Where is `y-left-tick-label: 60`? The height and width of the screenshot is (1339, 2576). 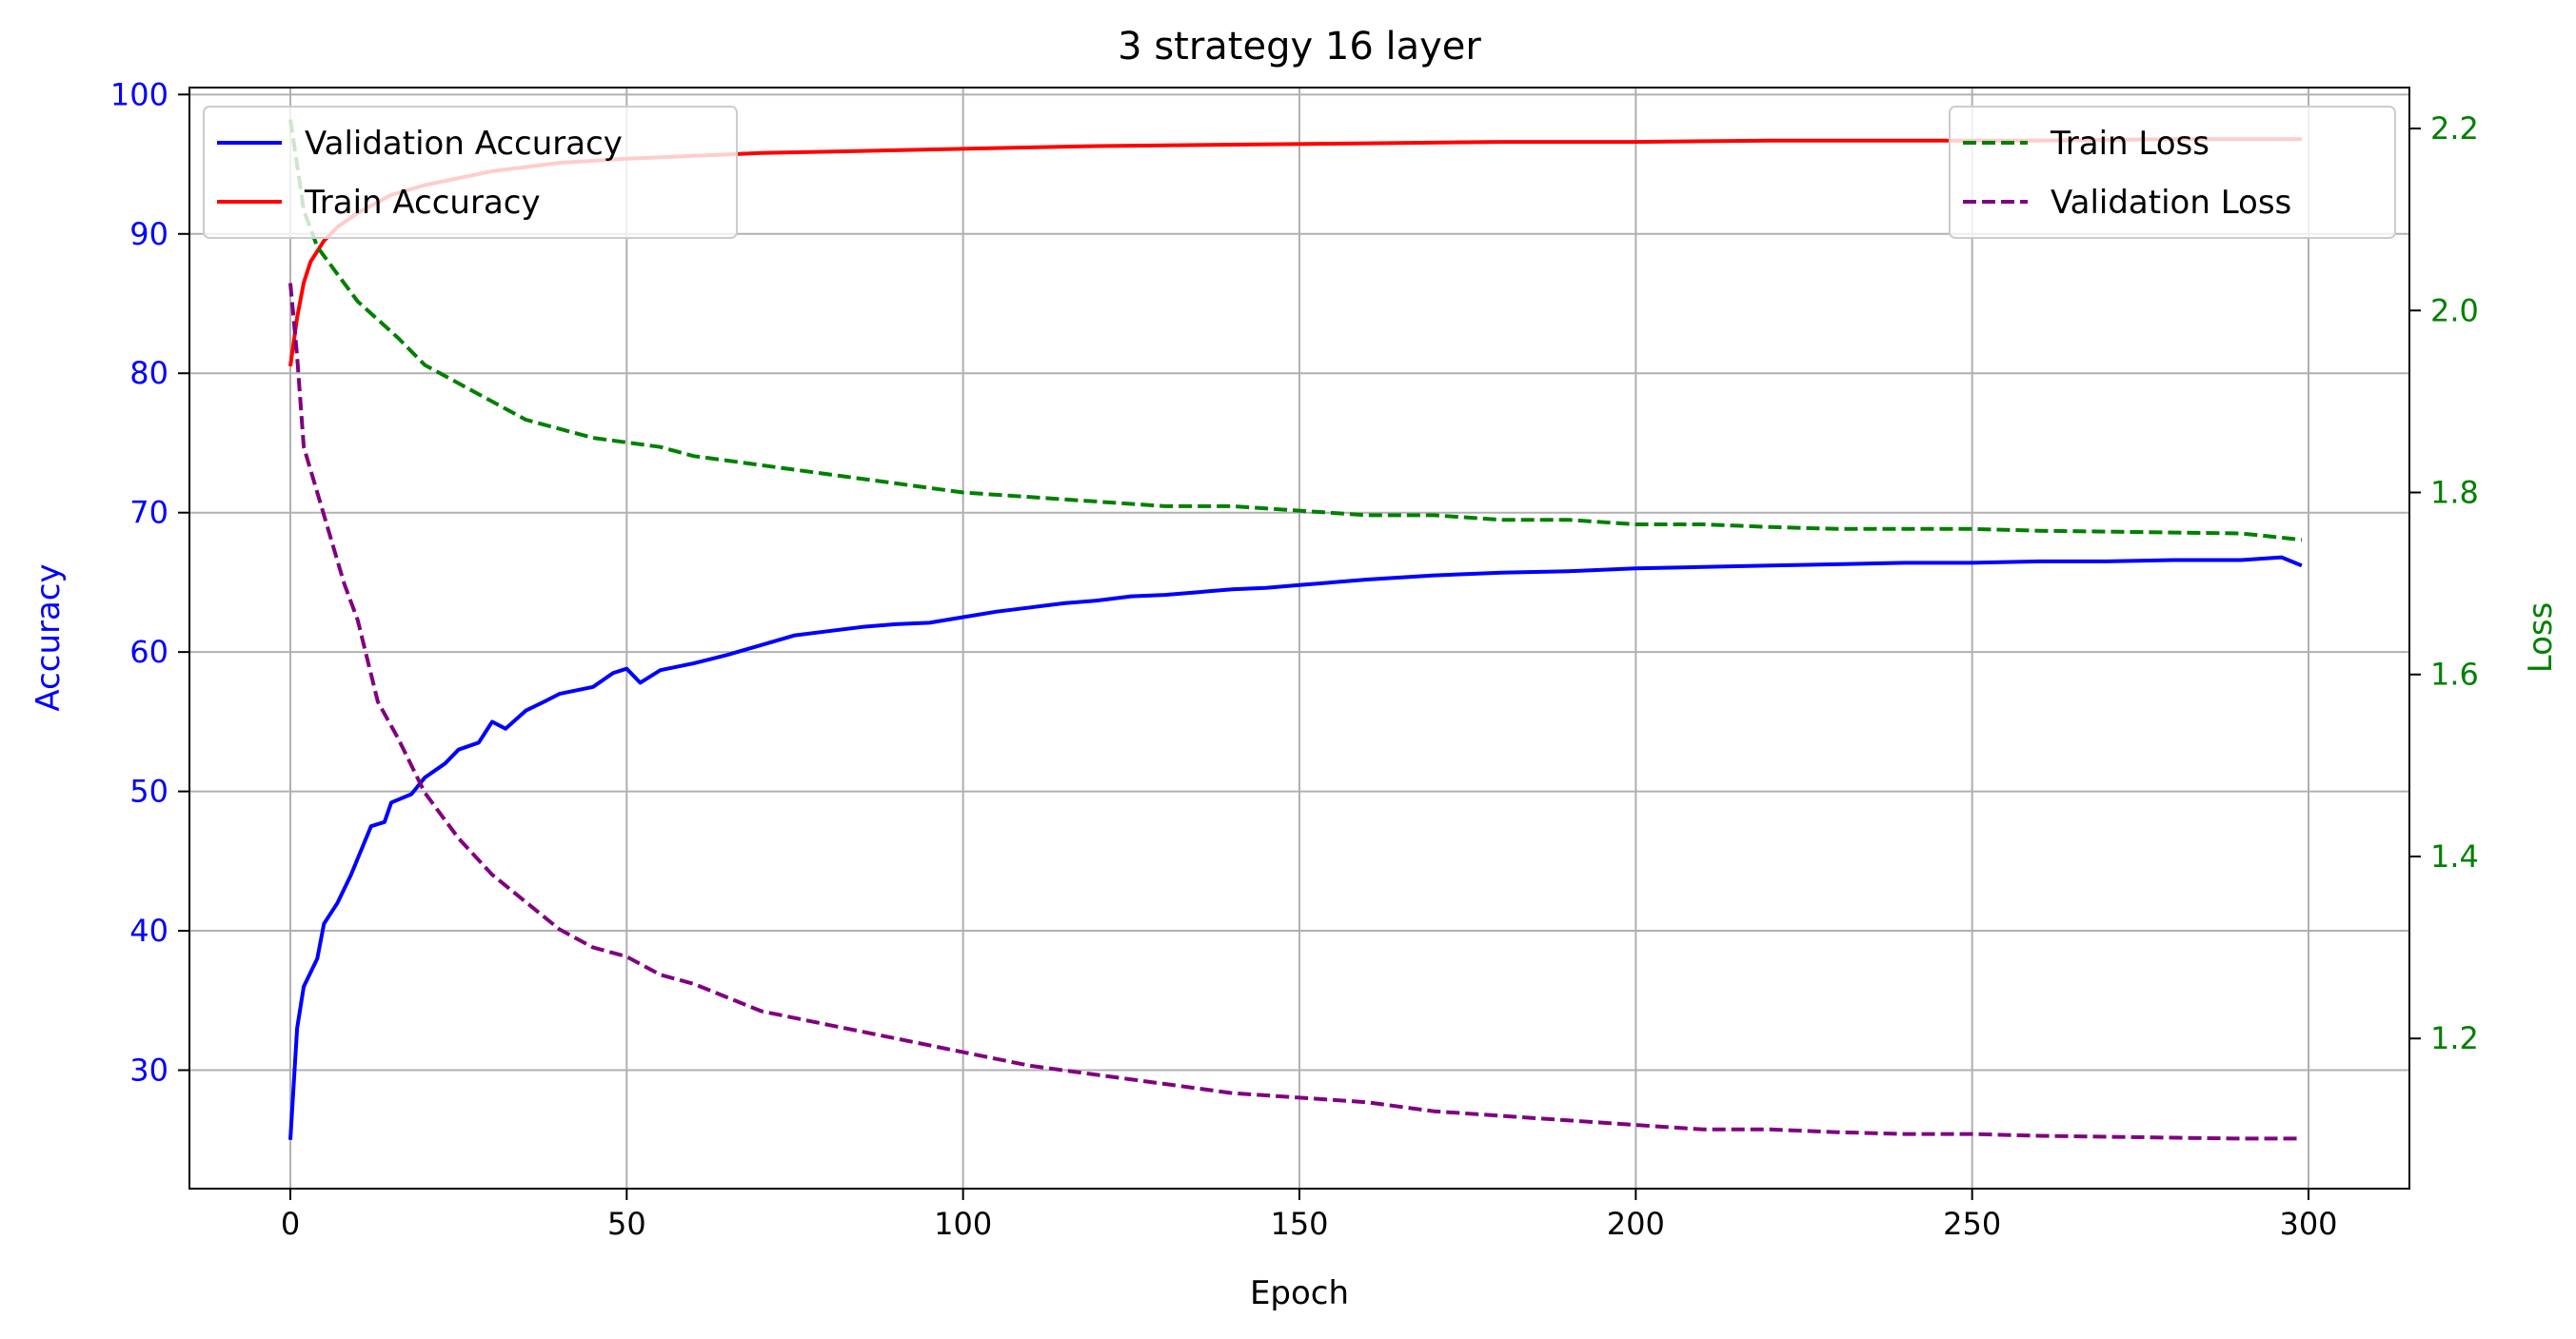
y-left-tick-label: 60 is located at coordinates (149, 652).